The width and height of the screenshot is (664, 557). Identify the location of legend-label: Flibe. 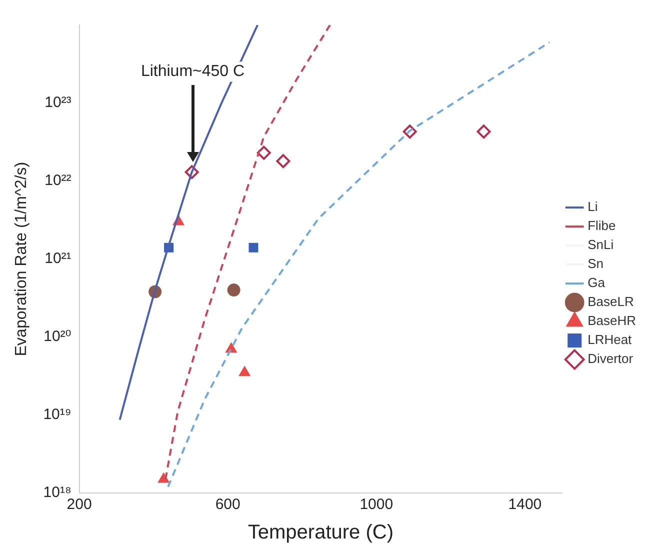
(602, 226).